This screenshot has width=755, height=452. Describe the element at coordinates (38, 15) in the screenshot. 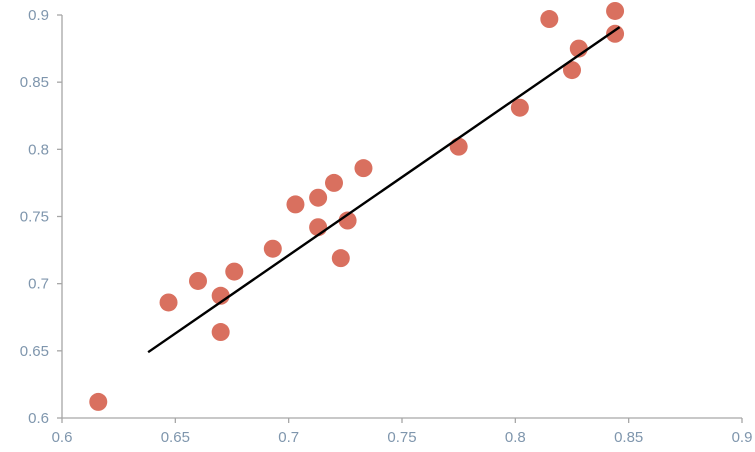

I see `y-tick-label: 0.9` at that location.